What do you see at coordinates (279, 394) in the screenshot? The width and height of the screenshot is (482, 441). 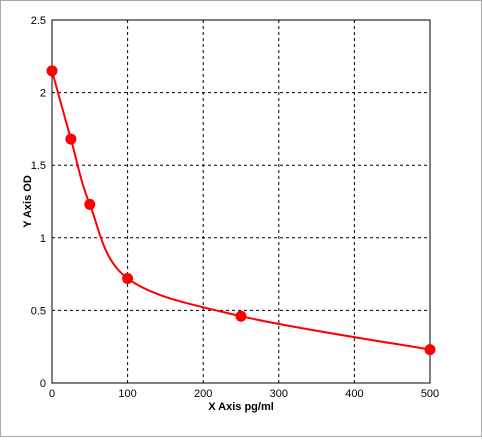 I see `x-tick-label: 300` at bounding box center [279, 394].